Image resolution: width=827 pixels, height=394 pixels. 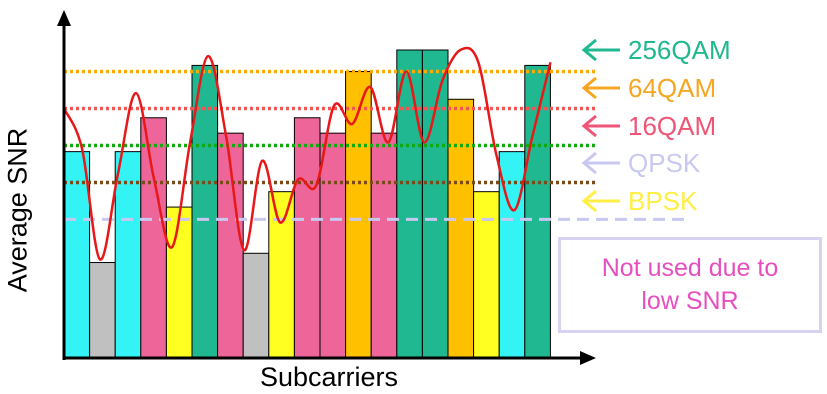 What do you see at coordinates (663, 200) in the screenshot?
I see `legend-label: BPSK` at bounding box center [663, 200].